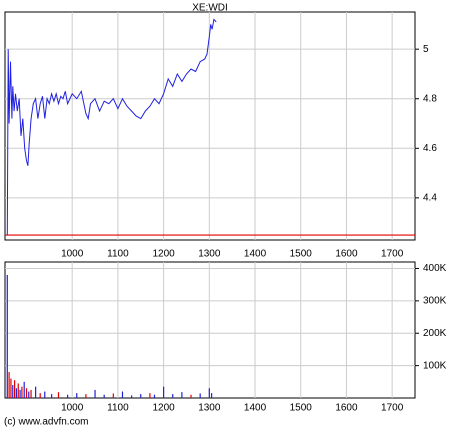 The image size is (460, 435). I want to click on y-tick-label: 4.4, so click(430, 198).